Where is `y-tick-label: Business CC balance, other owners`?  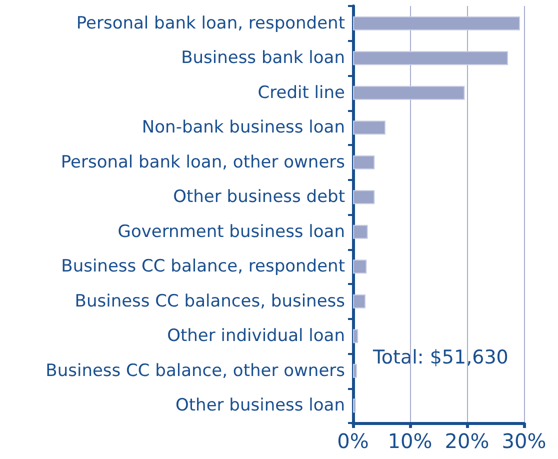
y-tick-label: Business CC balance, other owners is located at coordinates (196, 370).